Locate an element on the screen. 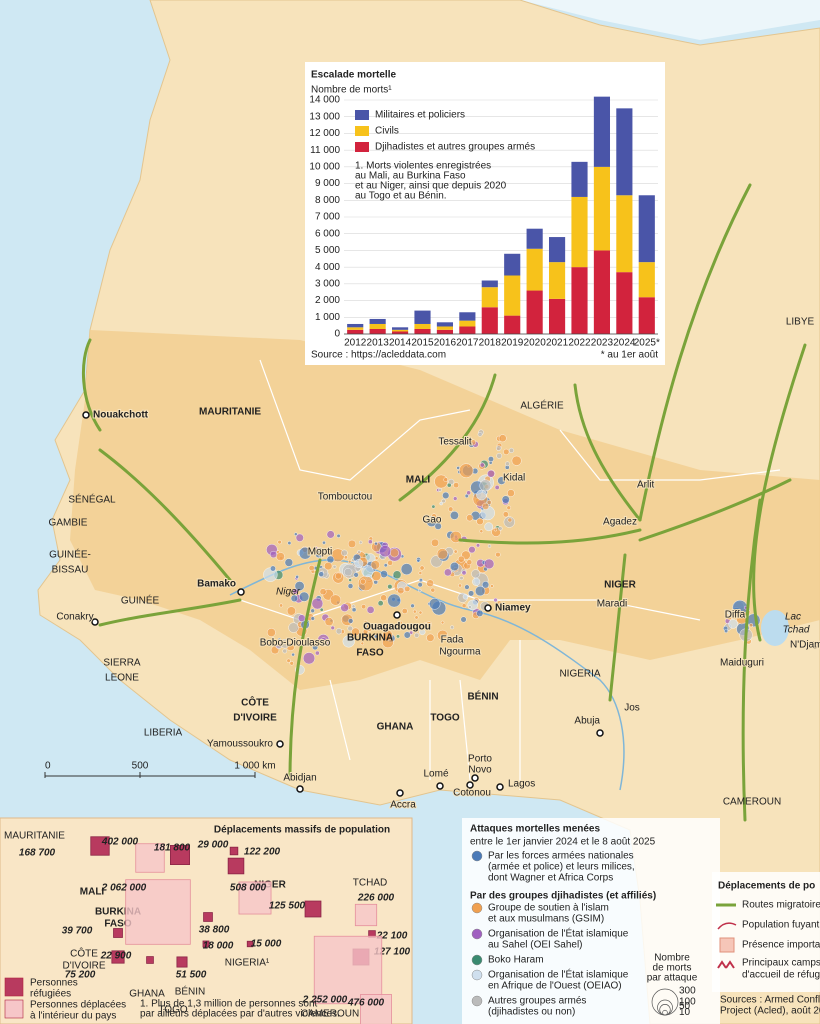  sources: Project (Acled), août 2025 ; is located at coordinates (770, 1011).